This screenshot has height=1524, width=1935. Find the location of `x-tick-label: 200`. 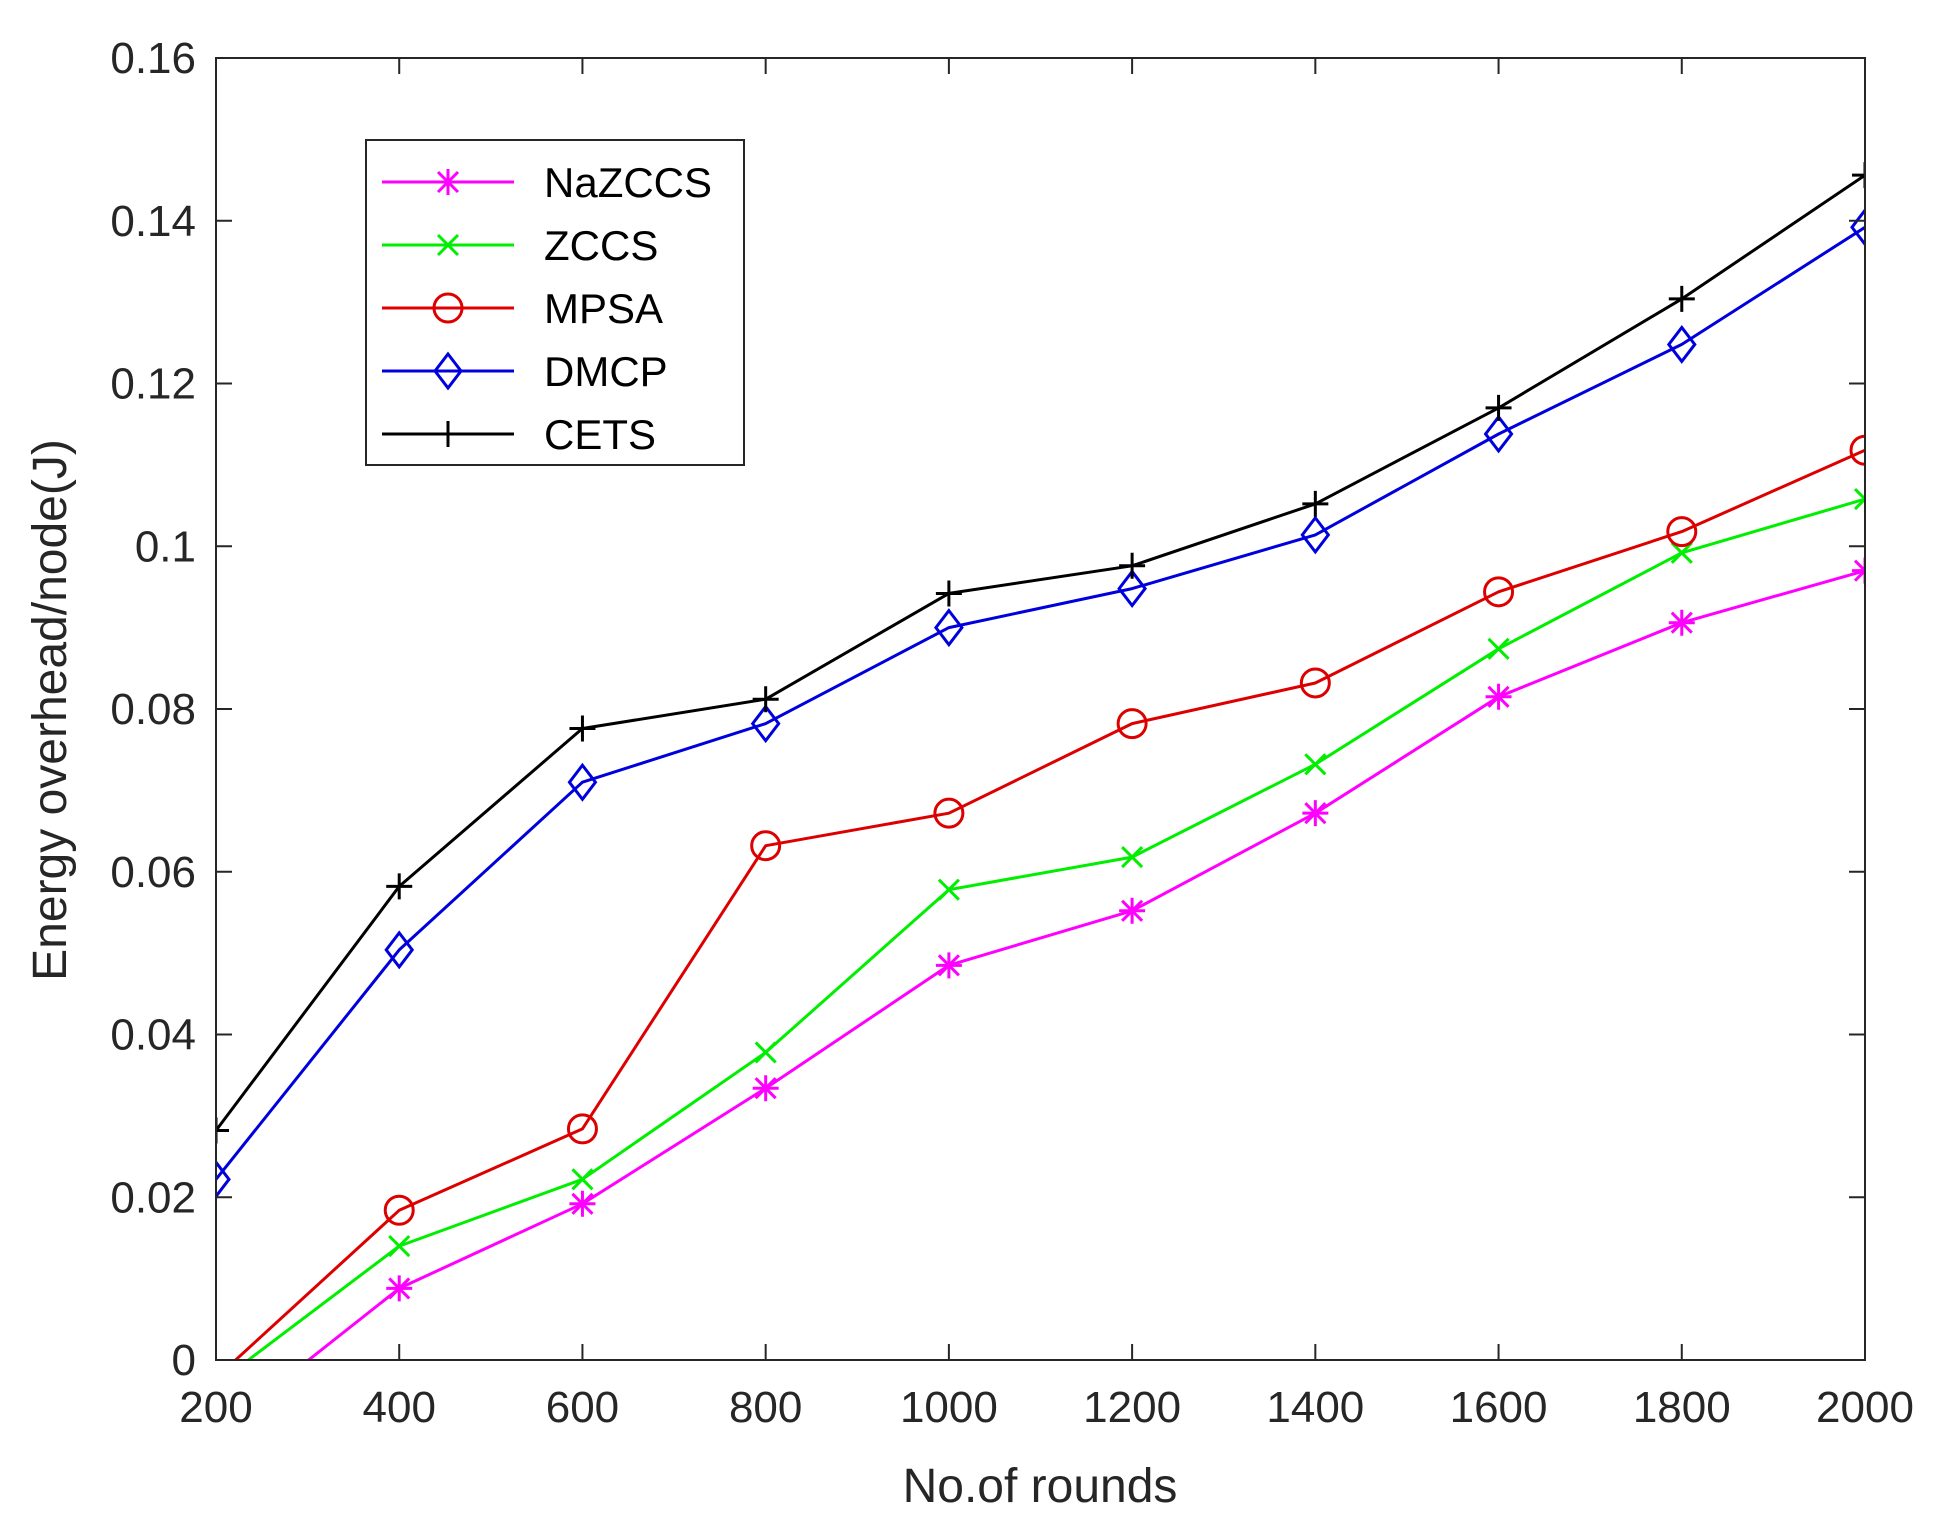

x-tick-label: 200 is located at coordinates (215, 1407).